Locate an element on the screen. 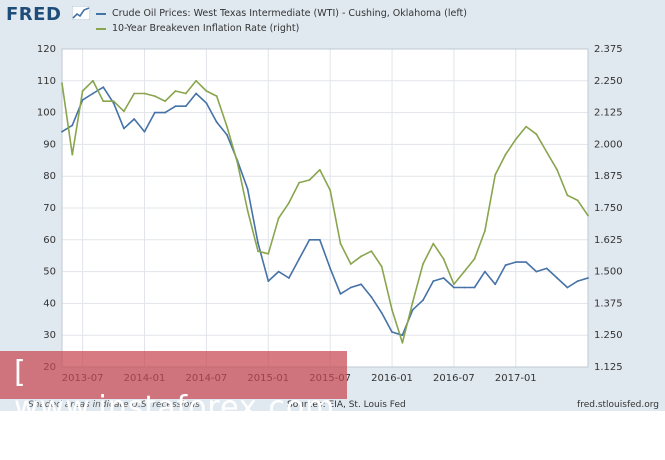 This screenshot has width=665, height=460. fred-logo: FRED is located at coordinates (34, 14).